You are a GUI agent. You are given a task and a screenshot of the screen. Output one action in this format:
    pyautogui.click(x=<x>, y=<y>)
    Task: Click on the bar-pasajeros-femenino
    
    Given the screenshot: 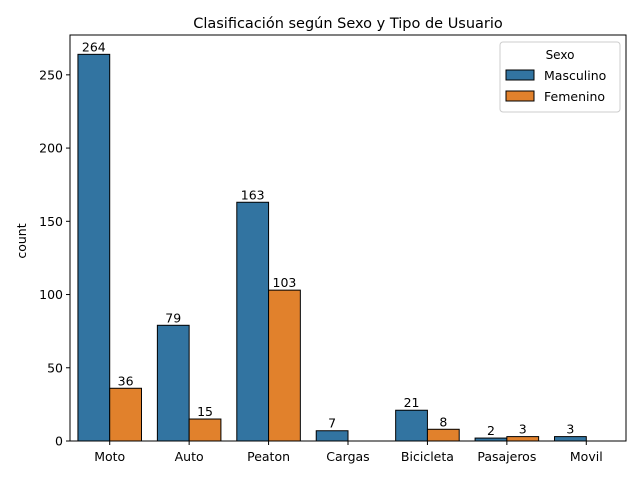 What is the action you would take?
    pyautogui.click(x=523, y=439)
    